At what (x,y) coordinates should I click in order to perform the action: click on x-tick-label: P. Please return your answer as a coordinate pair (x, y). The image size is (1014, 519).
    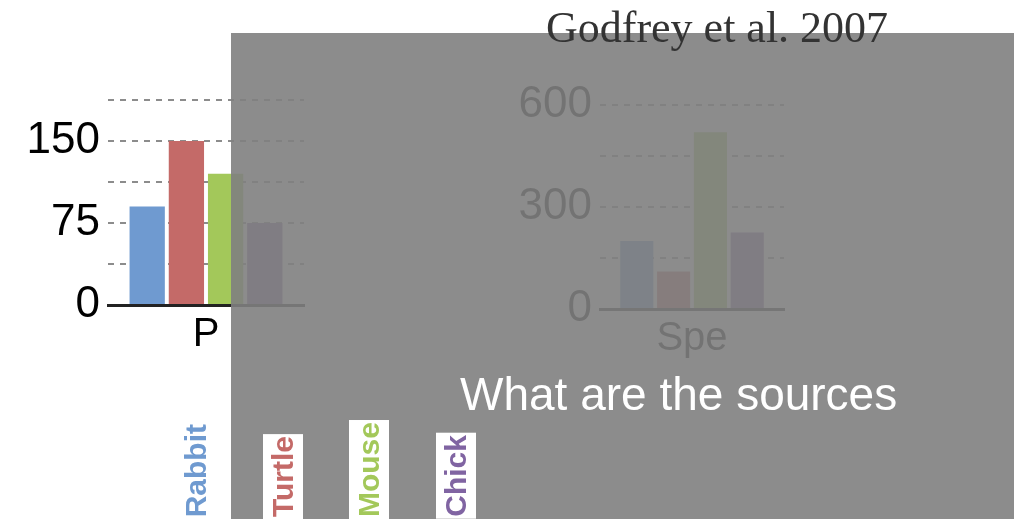
    Looking at the image, I should click on (206, 332).